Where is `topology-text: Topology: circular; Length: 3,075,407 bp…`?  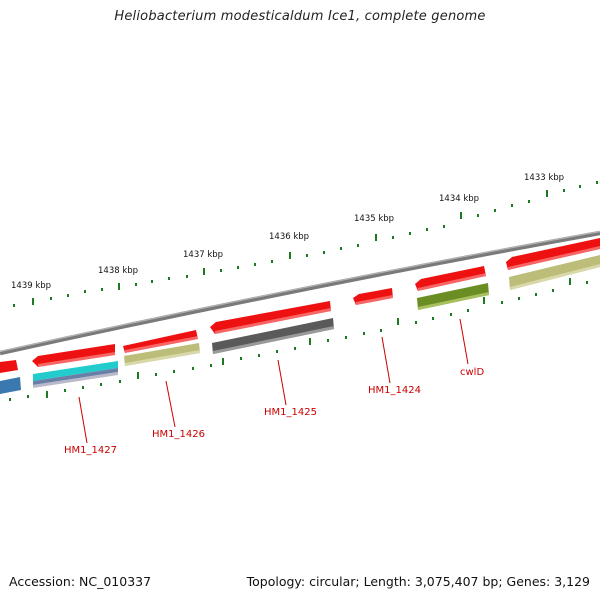
topology-text: Topology: circular; Length: 3,075,407 bp… is located at coordinates (418, 581).